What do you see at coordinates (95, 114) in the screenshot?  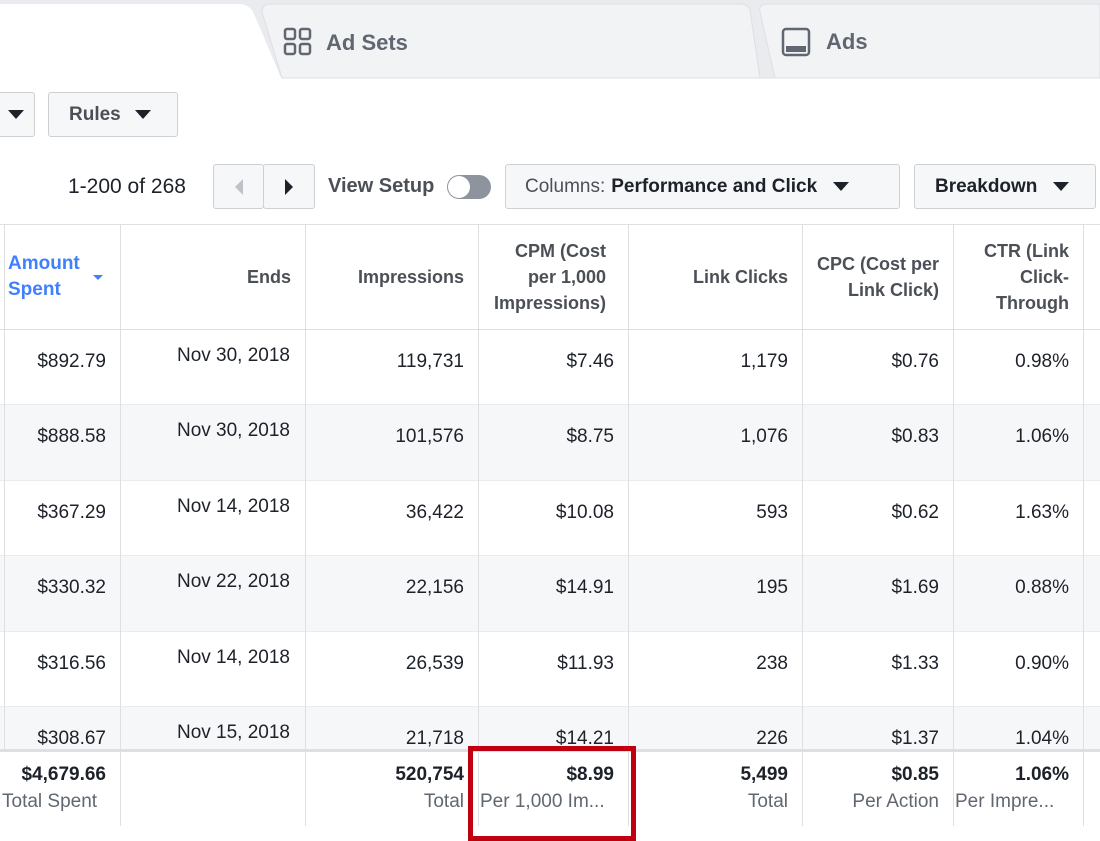 I see `rules-label: Rules` at bounding box center [95, 114].